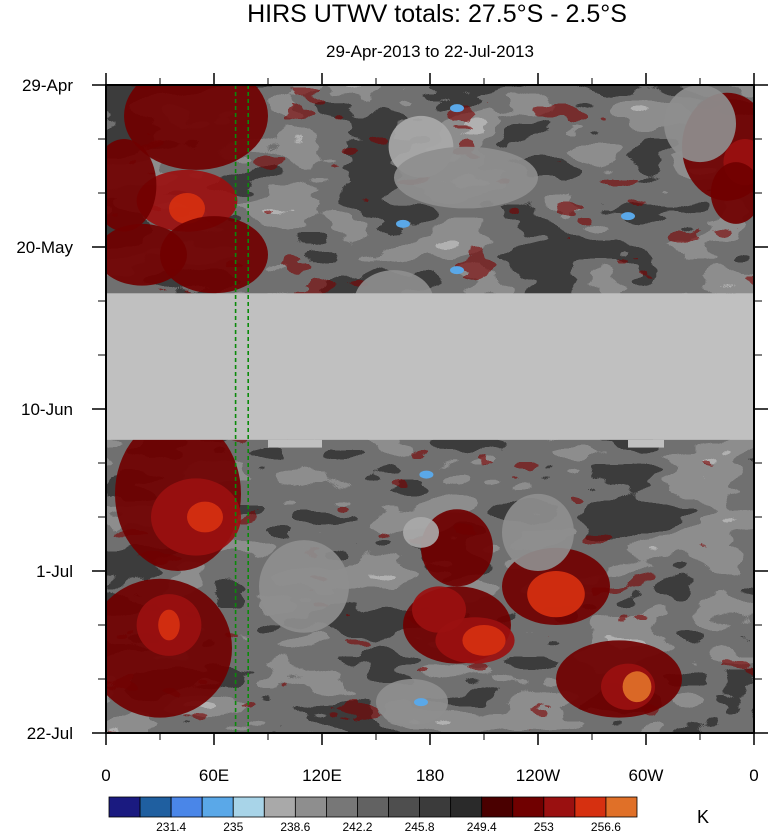  What do you see at coordinates (357, 827) in the screenshot?
I see `colorbar-label: 242.2` at bounding box center [357, 827].